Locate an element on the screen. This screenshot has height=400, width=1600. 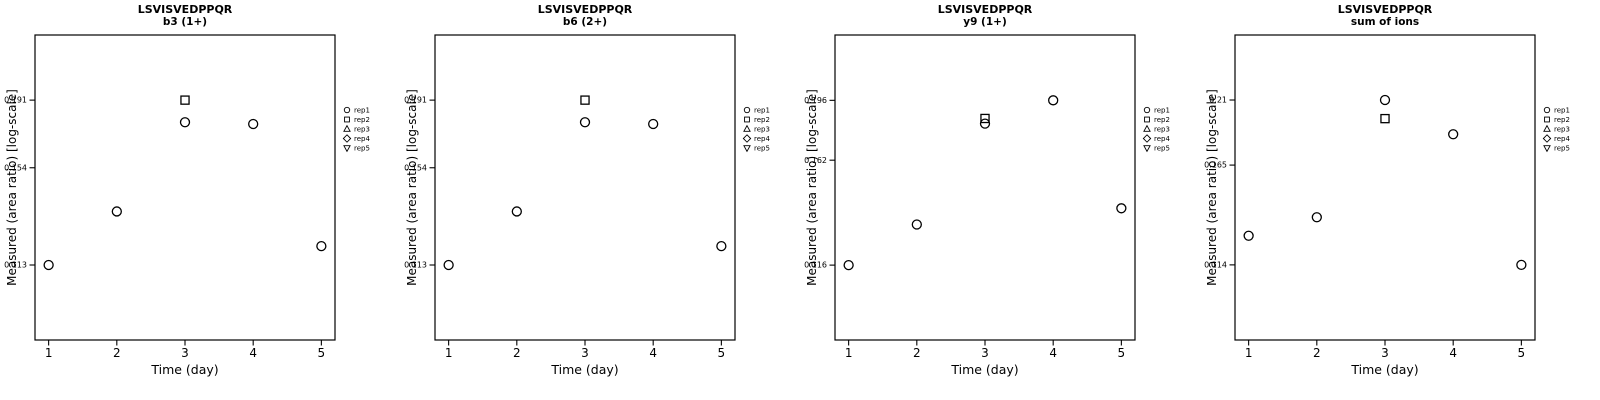
panel-subtitle: b6 (2+) is located at coordinates (585, 22).